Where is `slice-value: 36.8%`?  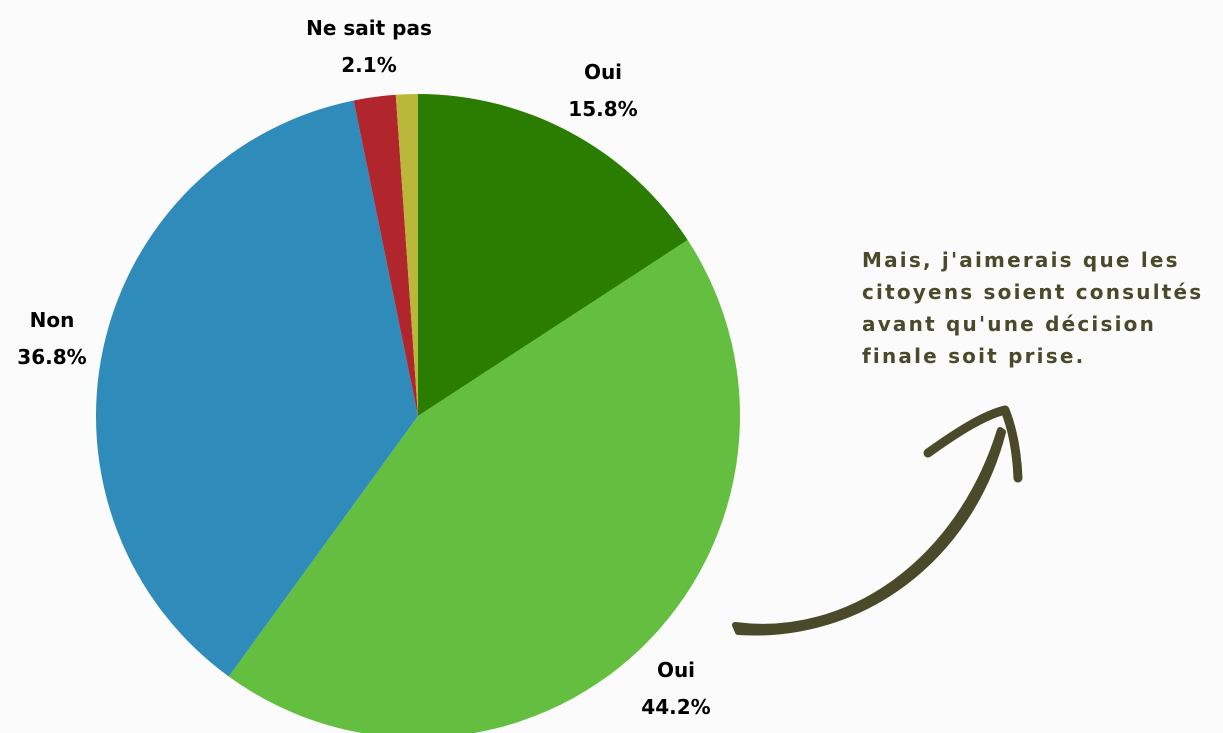
slice-value: 36.8% is located at coordinates (51, 357).